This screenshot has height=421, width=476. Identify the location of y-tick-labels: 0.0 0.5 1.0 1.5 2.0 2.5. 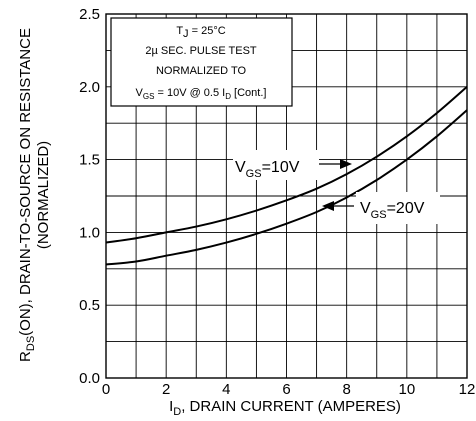
(89, 196).